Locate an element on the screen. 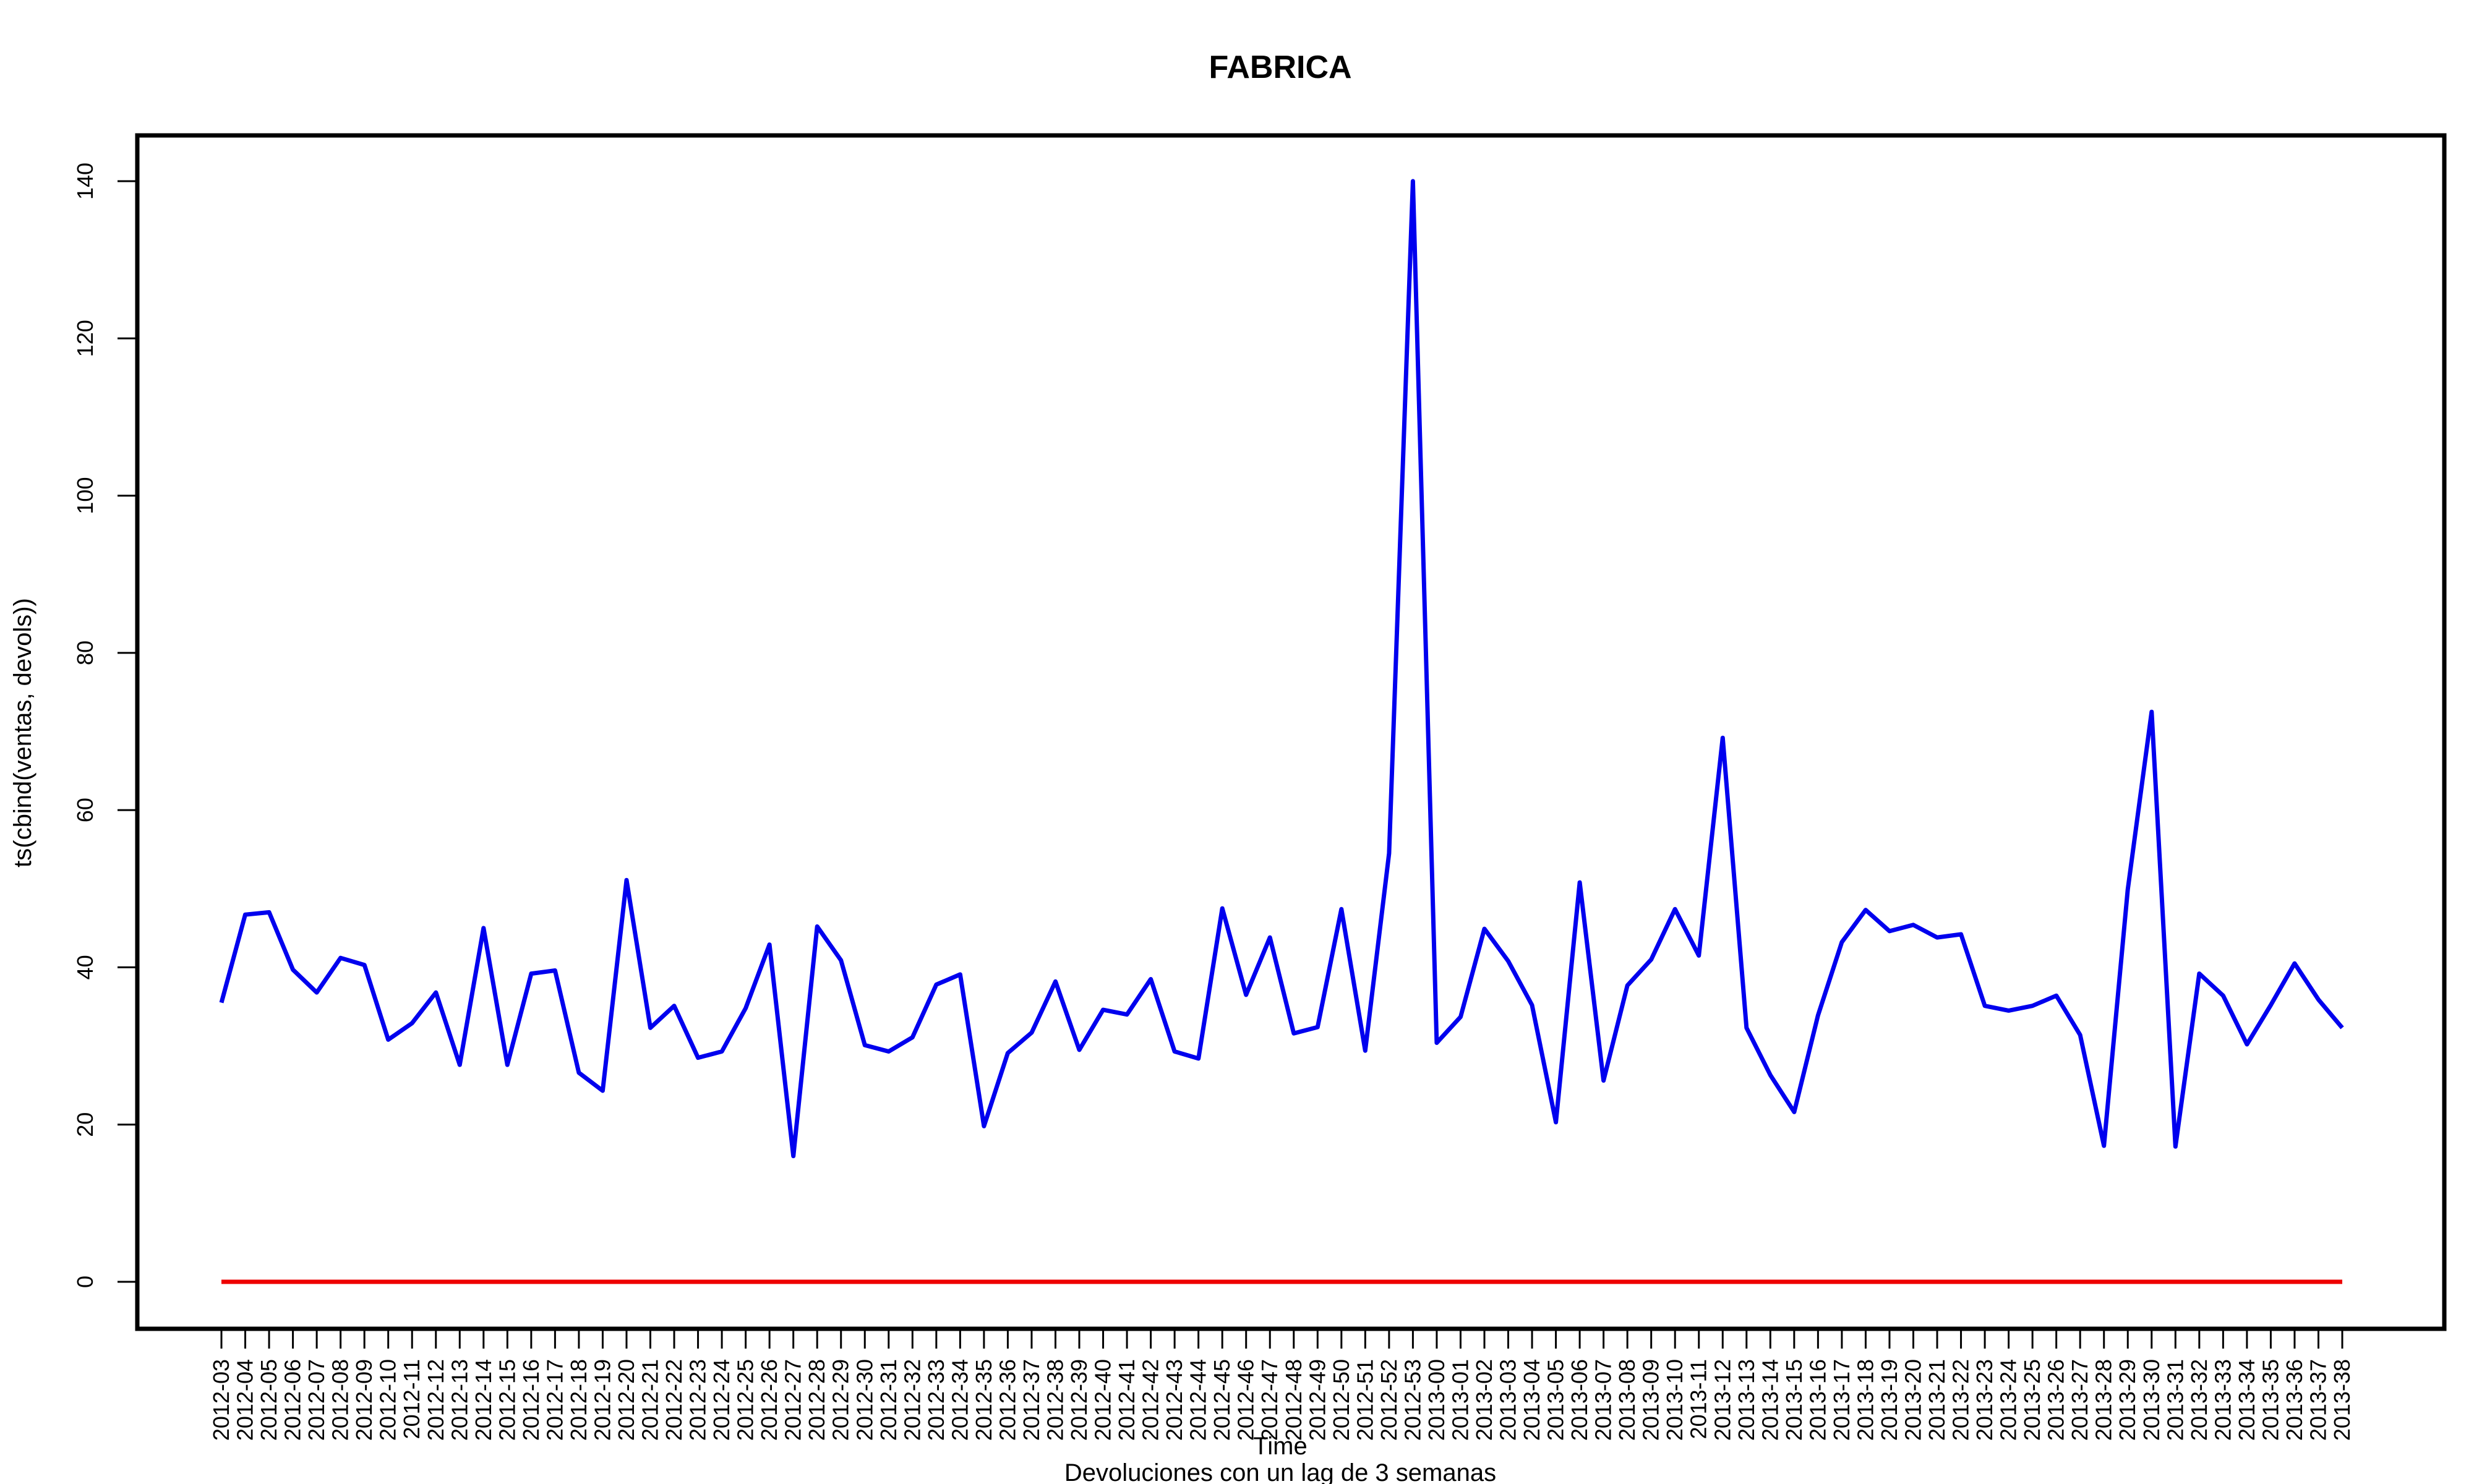 The image size is (2474, 1484). x-tick-label: 2012-18 is located at coordinates (578, 1400).